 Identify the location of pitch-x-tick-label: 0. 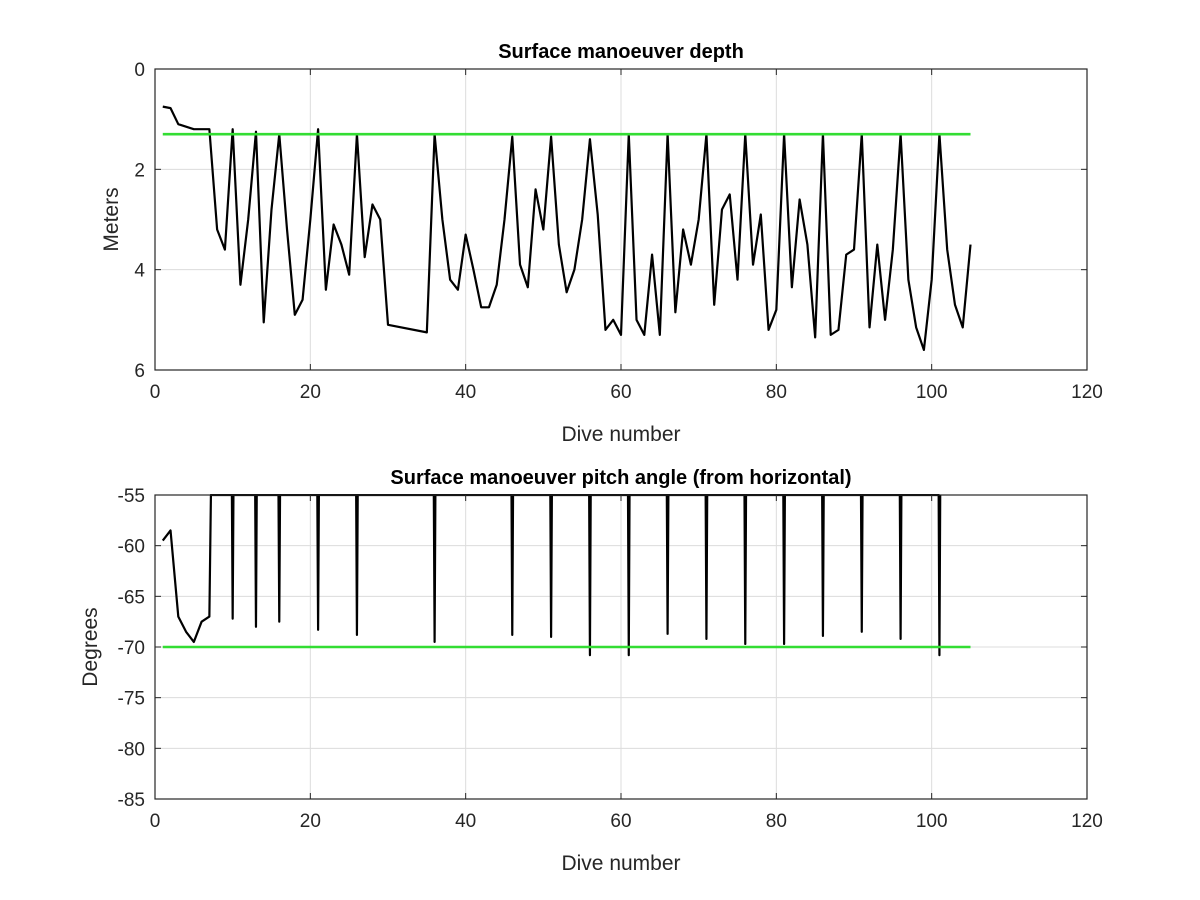
(155, 821).